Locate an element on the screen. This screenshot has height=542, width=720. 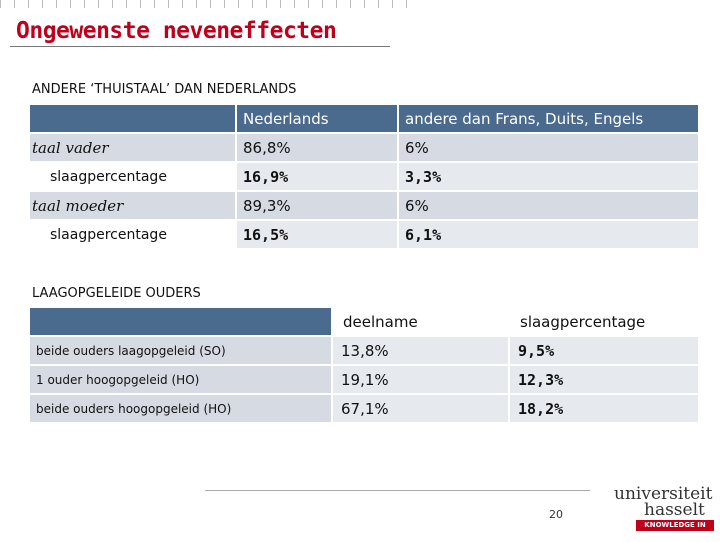
section-caption: ANDERE ‘THUISTAAL’ DAN NEDERLANDS is located at coordinates (164, 89).